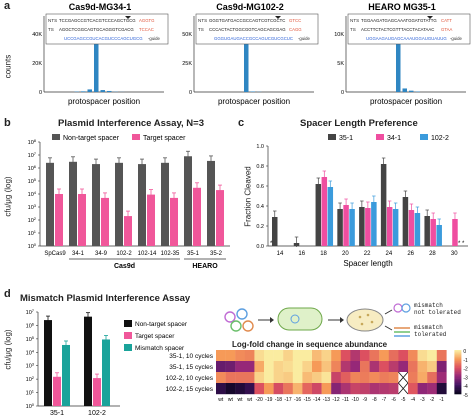 This screenshot has width=474, height=417. I want to click on colorbar-tick: 0, so click(464, 352).